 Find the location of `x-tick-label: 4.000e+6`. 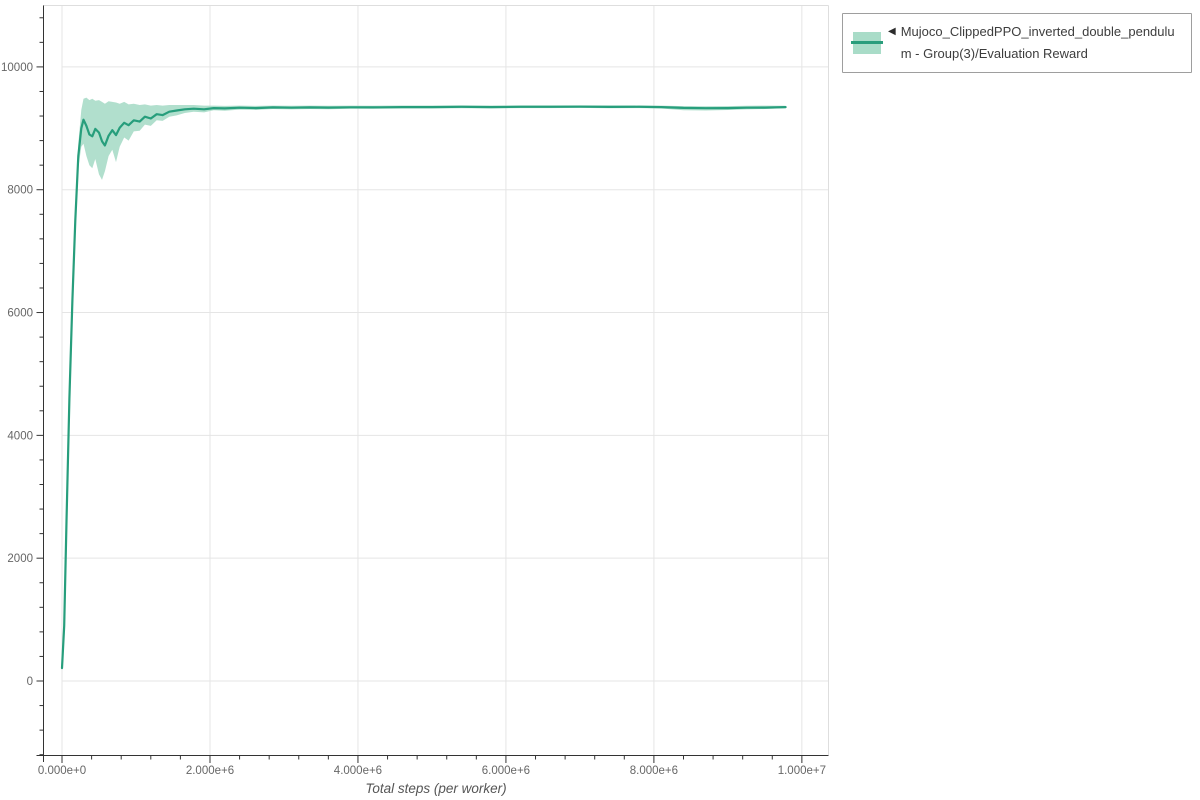

x-tick-label: 4.000e+6 is located at coordinates (358, 771).